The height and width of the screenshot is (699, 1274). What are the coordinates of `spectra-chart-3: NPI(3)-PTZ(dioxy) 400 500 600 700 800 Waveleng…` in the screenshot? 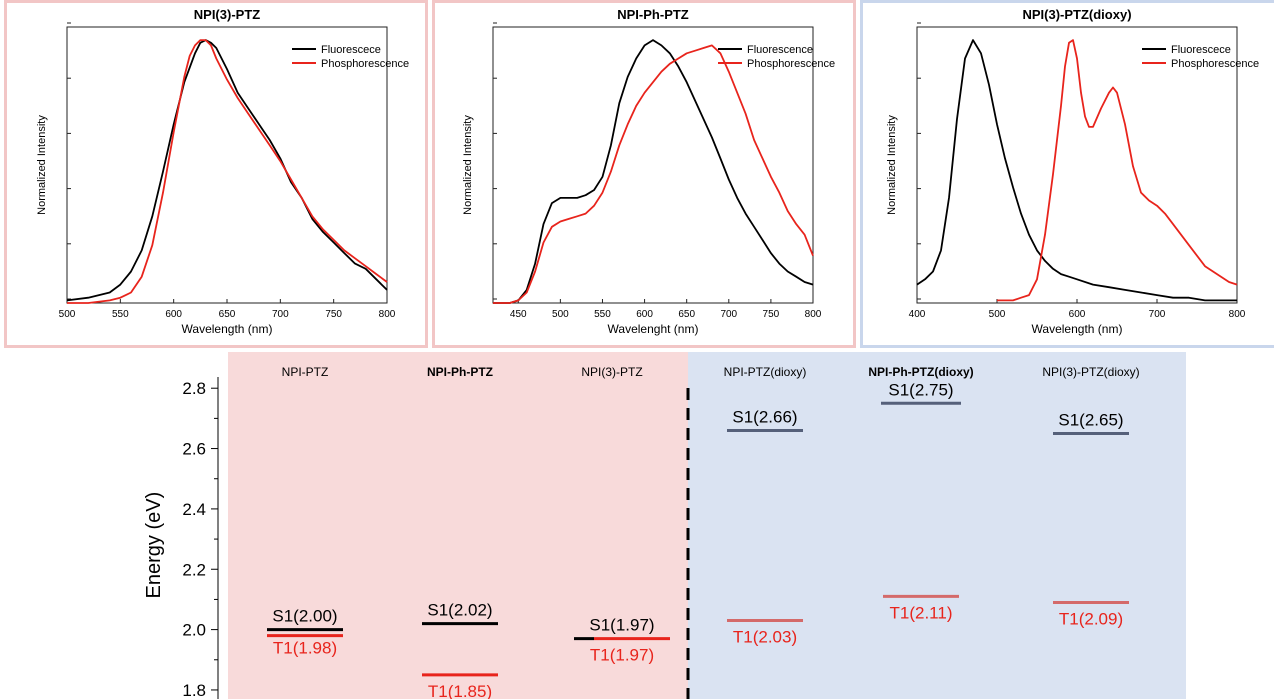 It's located at (1072, 171).